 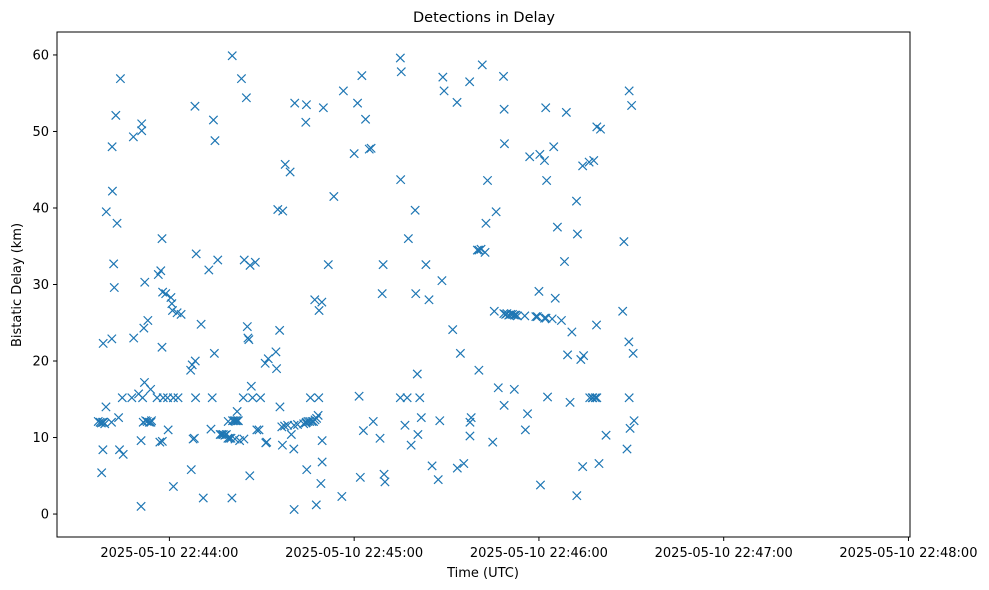 What do you see at coordinates (40, 362) in the screenshot?
I see `y-tick-label: 20` at bounding box center [40, 362].